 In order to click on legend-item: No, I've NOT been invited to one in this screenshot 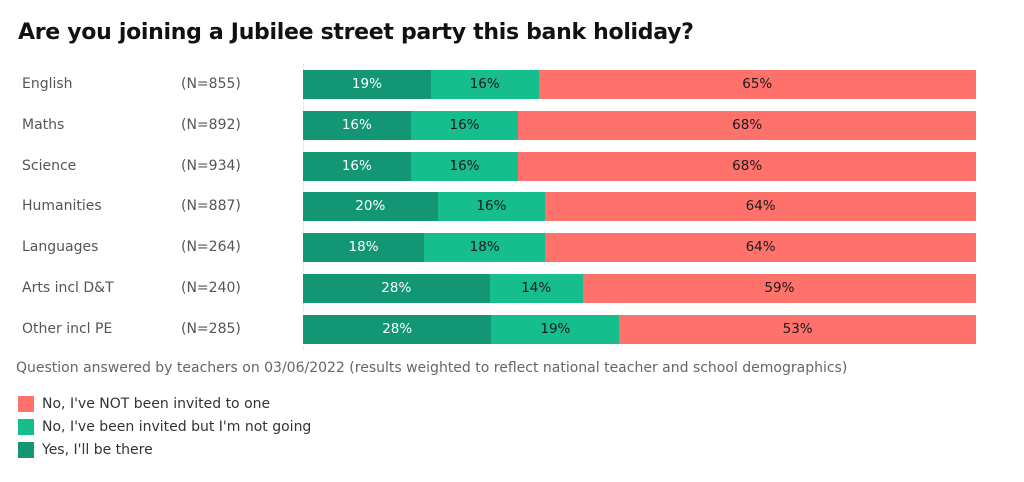, I will do `click(164, 403)`.